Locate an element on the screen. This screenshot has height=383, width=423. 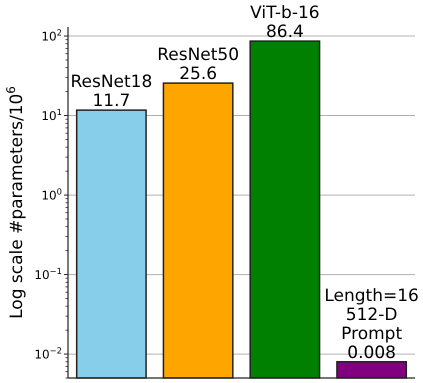
data-label: Length=16 512-D Prompt 0.008 is located at coordinates (371, 324).